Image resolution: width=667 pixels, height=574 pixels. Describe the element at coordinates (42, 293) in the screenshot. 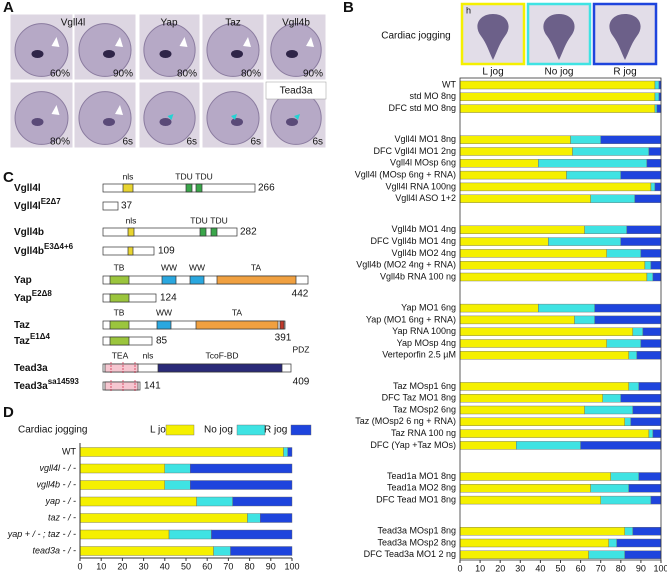

I see `protein-allele: E2Δ8` at that location.